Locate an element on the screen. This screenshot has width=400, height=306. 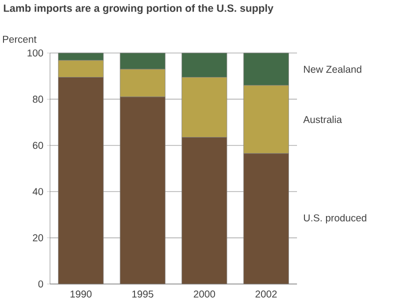
series-label: Australia is located at coordinates (322, 120).